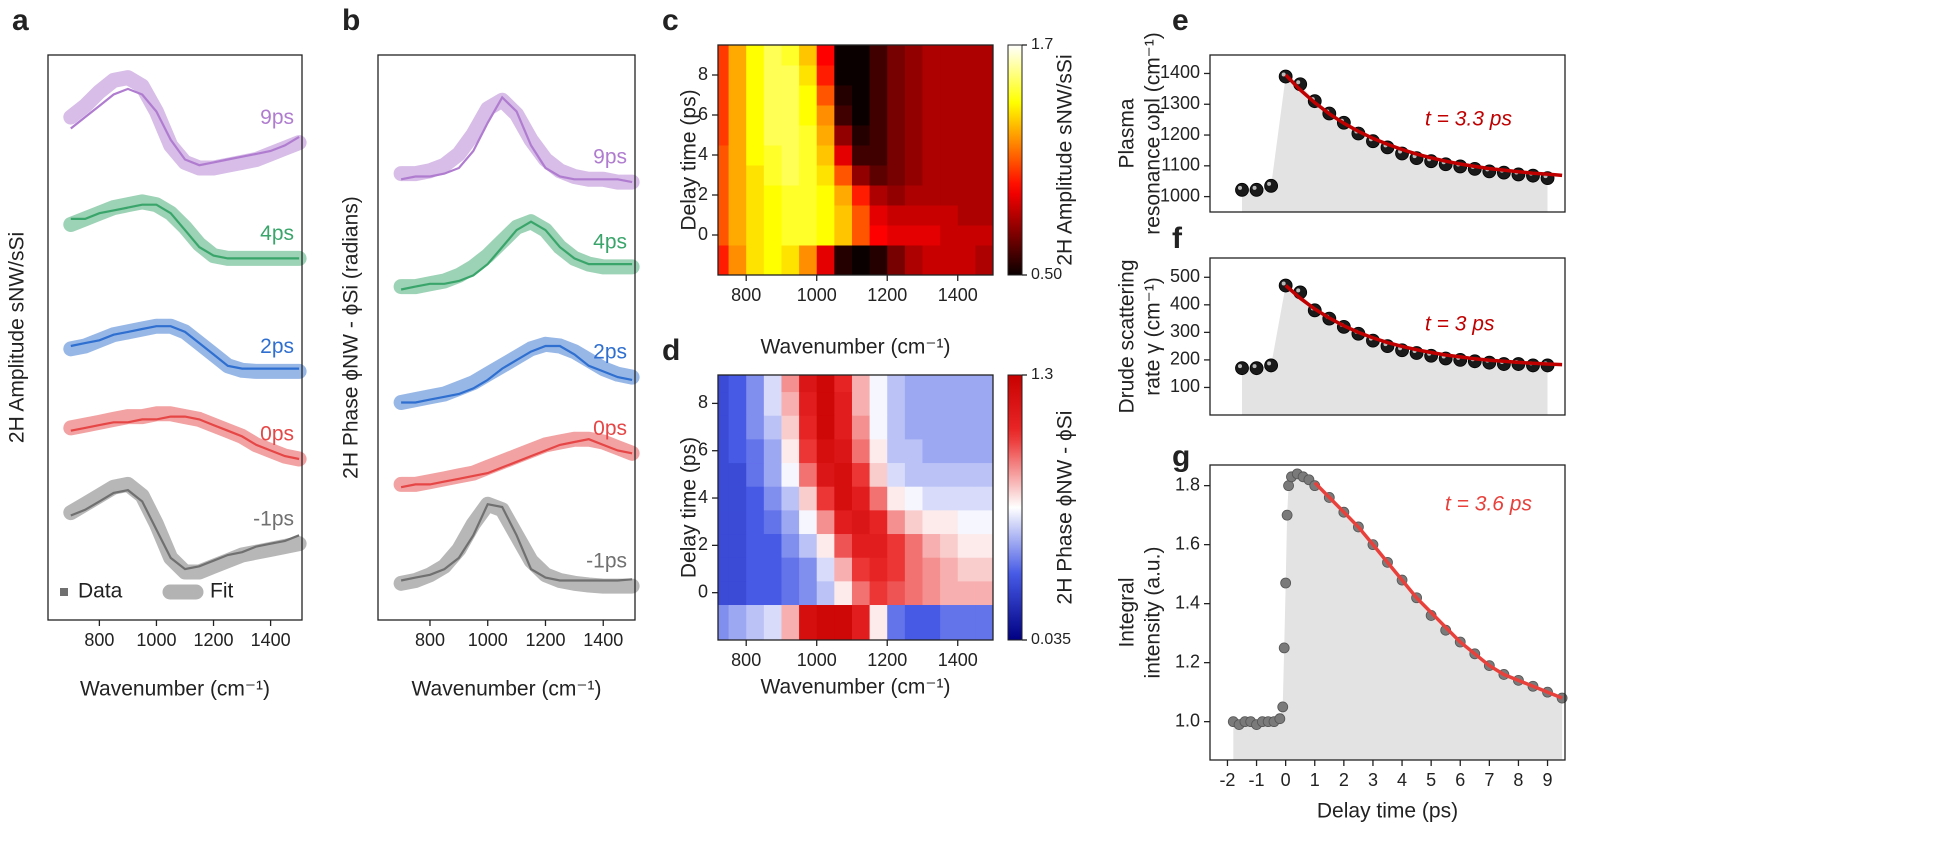 This screenshot has height=862, width=1949. I want to click on y-tick-label: 1.8, so click(1187, 484).